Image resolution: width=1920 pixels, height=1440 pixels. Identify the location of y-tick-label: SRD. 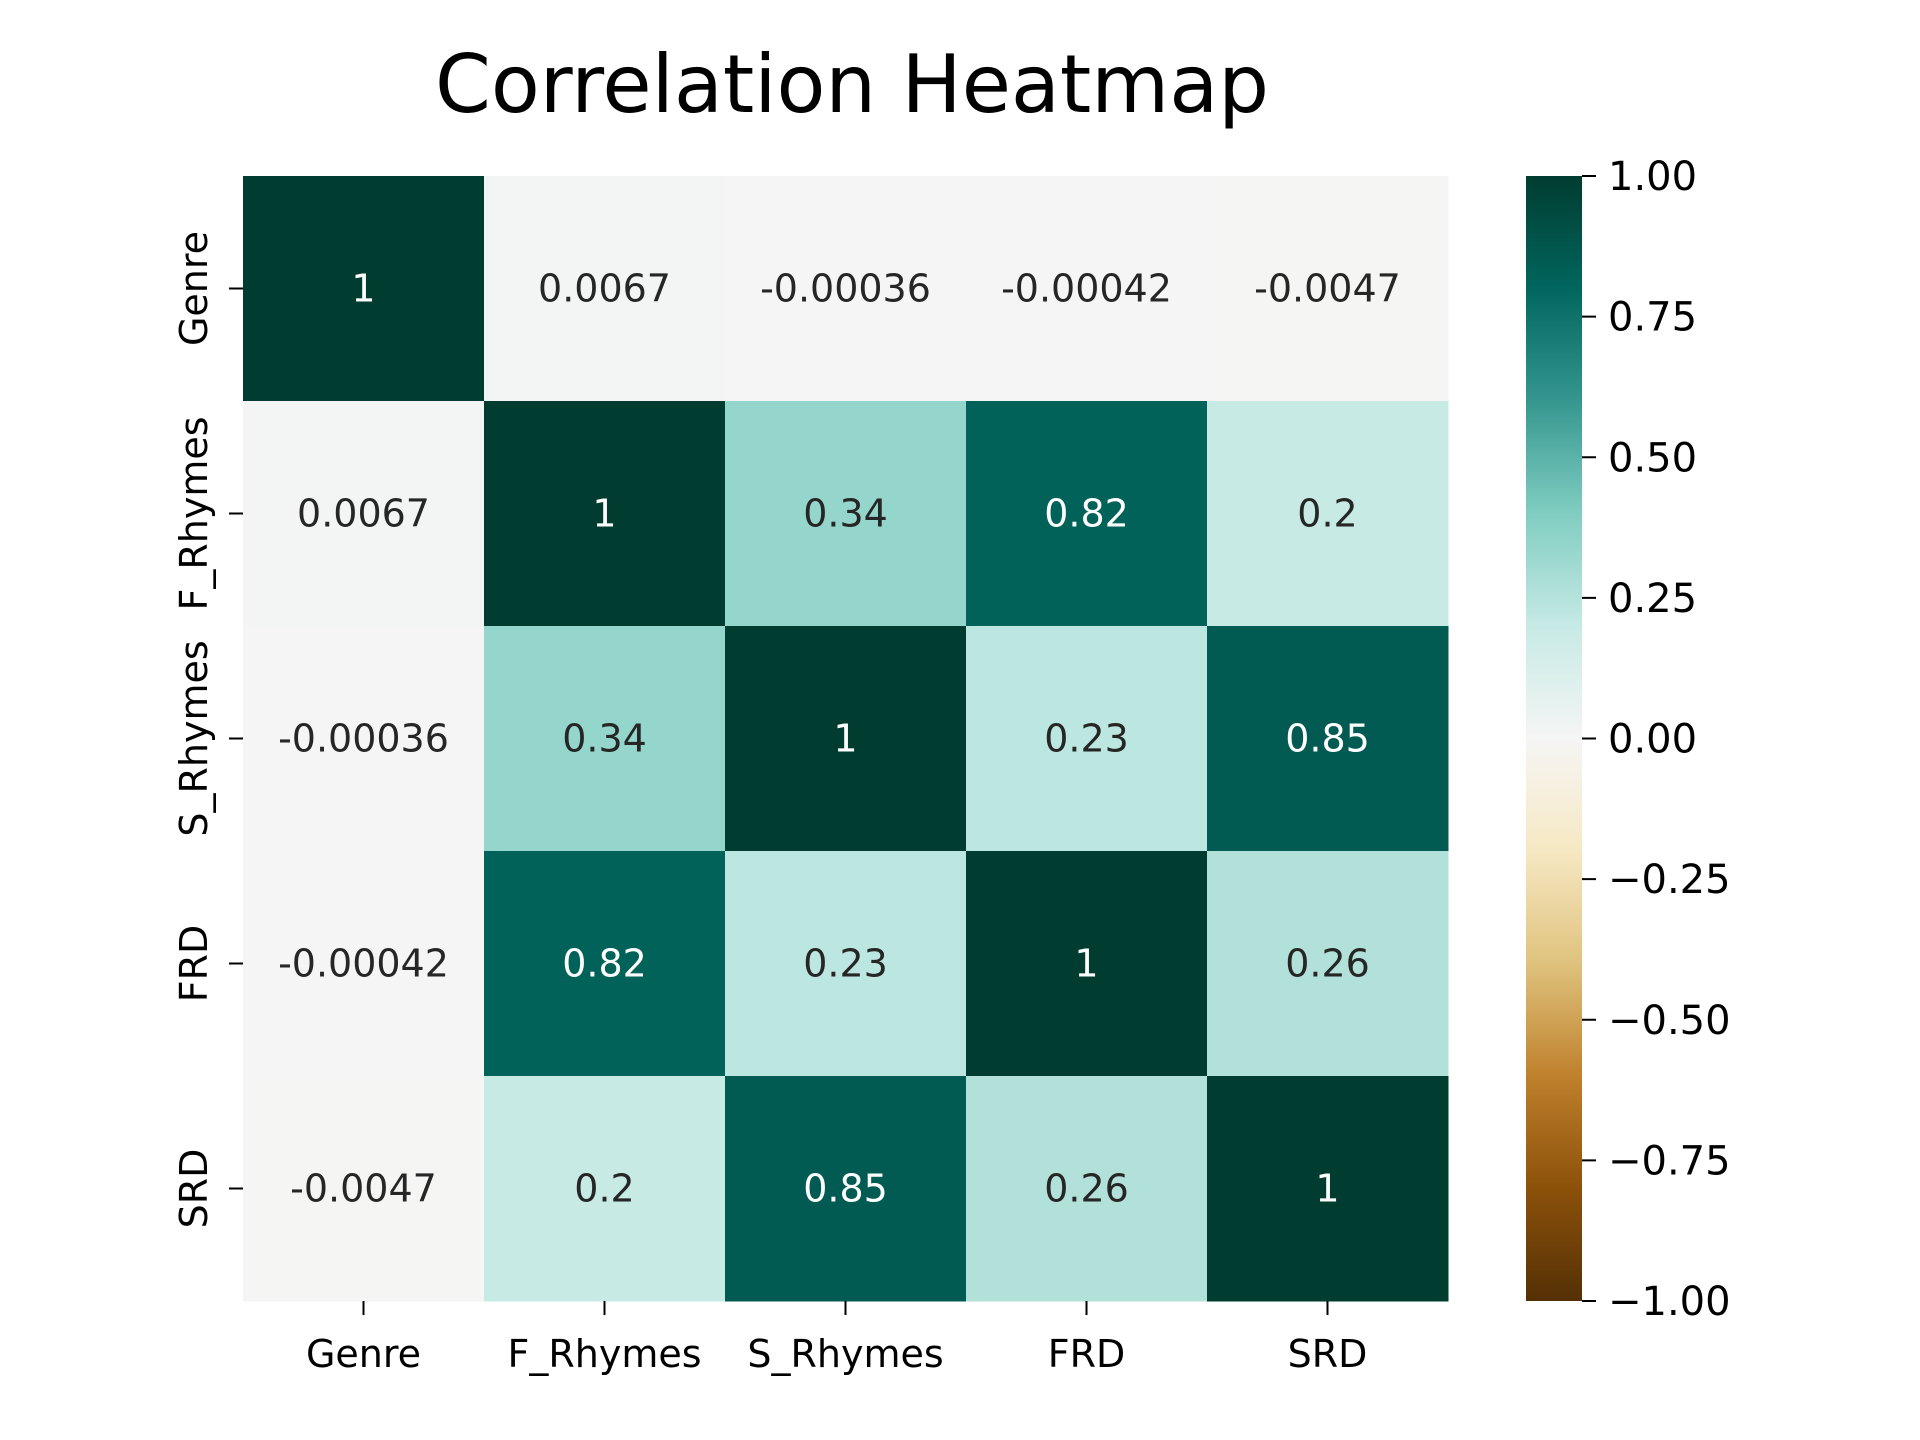
(194, 1189).